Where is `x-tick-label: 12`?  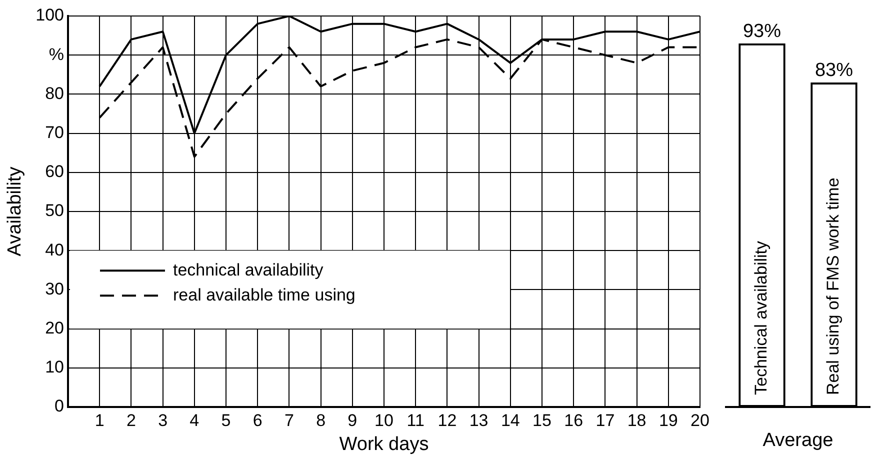
x-tick-label: 12 is located at coordinates (447, 420).